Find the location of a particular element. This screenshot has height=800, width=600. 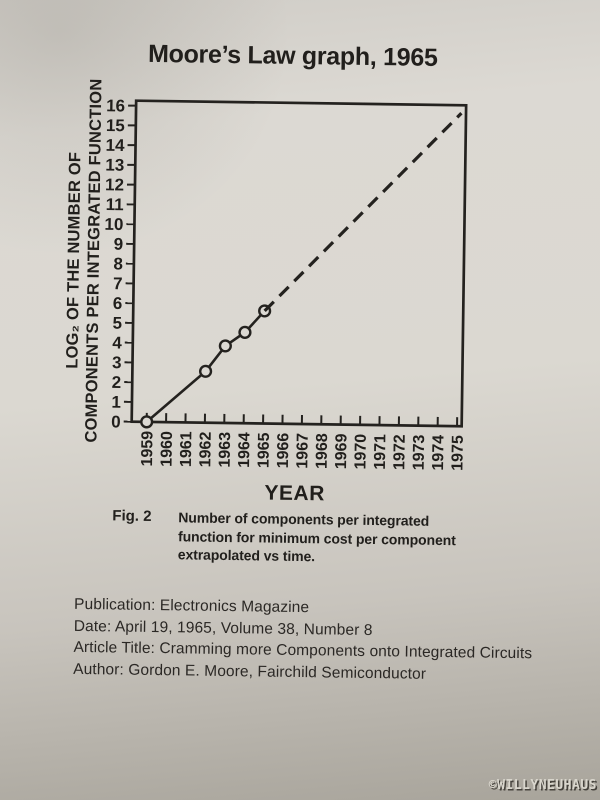

x-tick-label: 1974 is located at coordinates (438, 453).